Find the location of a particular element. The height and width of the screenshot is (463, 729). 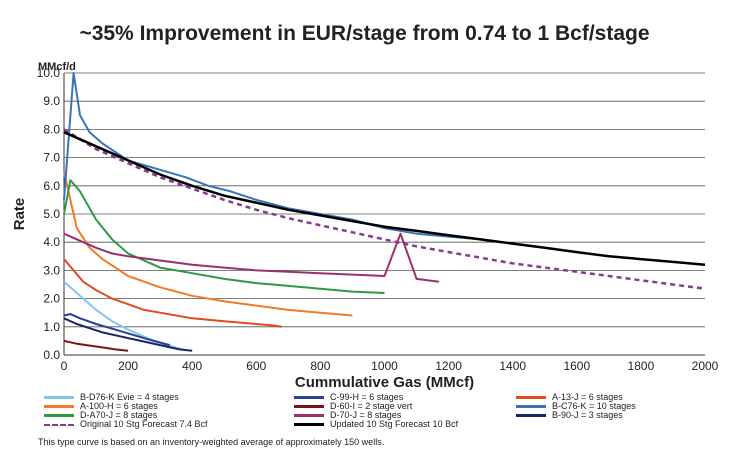

y-tick-label: 7.0 is located at coordinates (51, 158).